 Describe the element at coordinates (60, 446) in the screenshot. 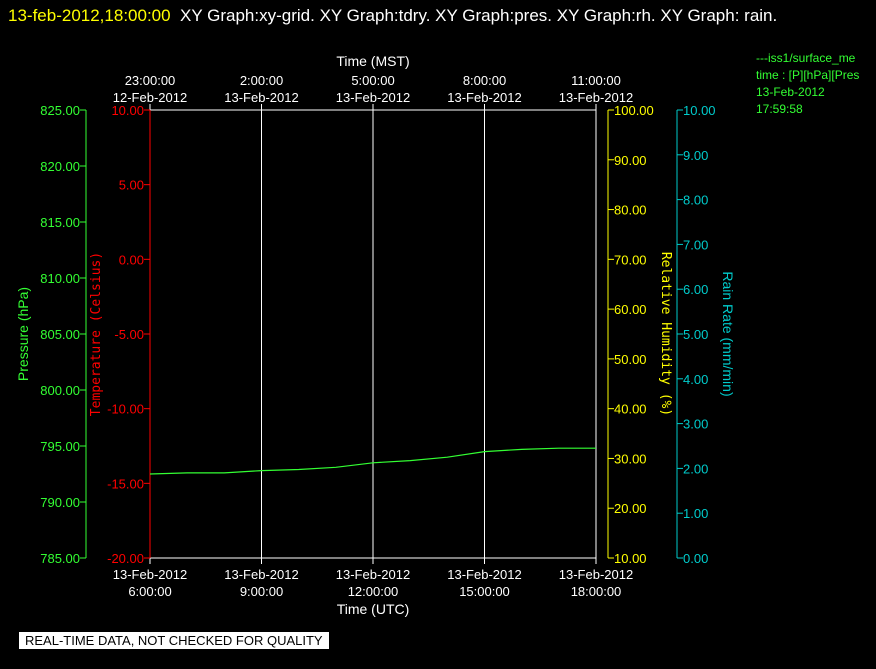

I see `pressure-tick-label: 795.00` at that location.